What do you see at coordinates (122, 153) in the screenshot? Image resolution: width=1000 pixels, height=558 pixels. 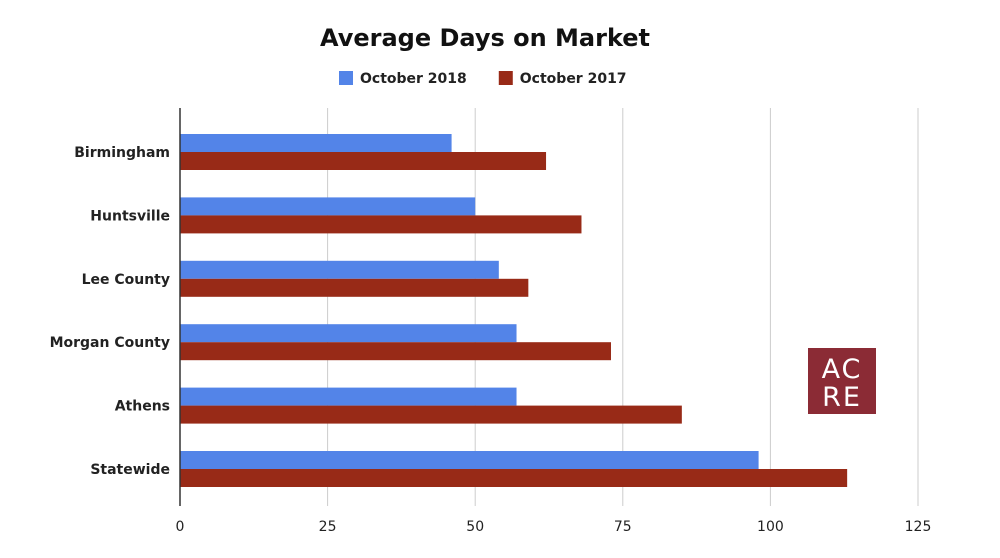 I see `category-label-0: Birmingham` at bounding box center [122, 153].